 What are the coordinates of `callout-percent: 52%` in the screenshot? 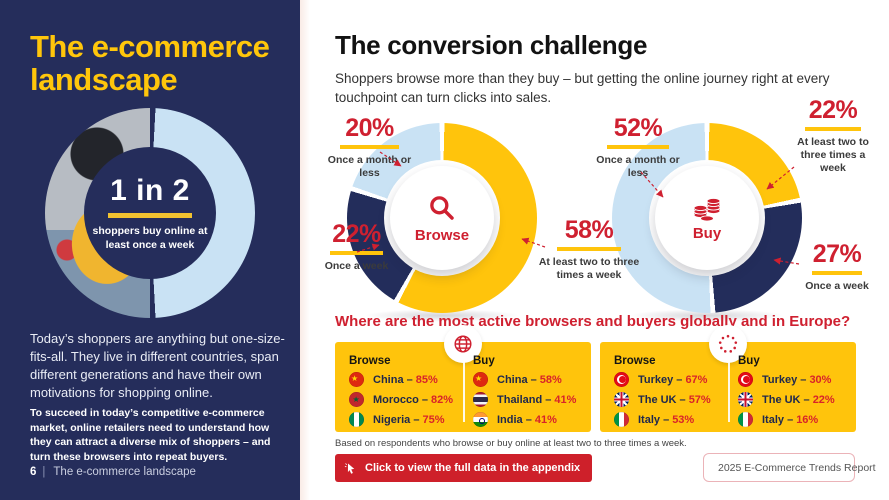 It's located at (638, 128).